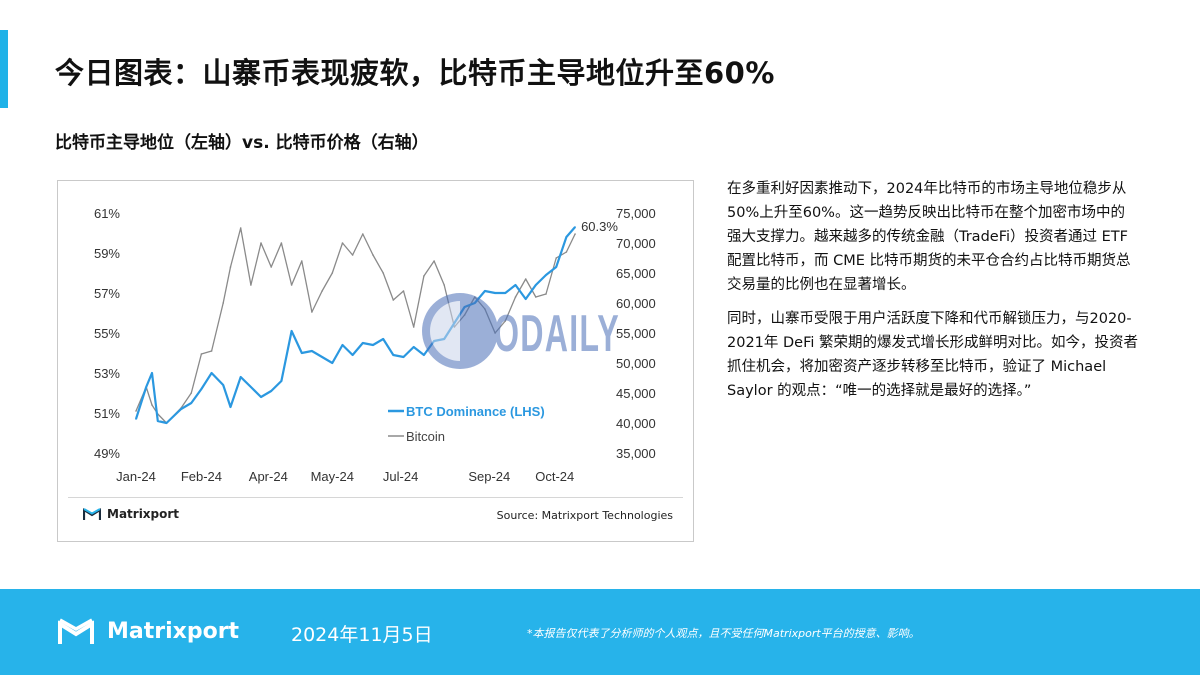 Image resolution: width=1200 pixels, height=675 pixels. I want to click on series-lines, so click(355, 325).